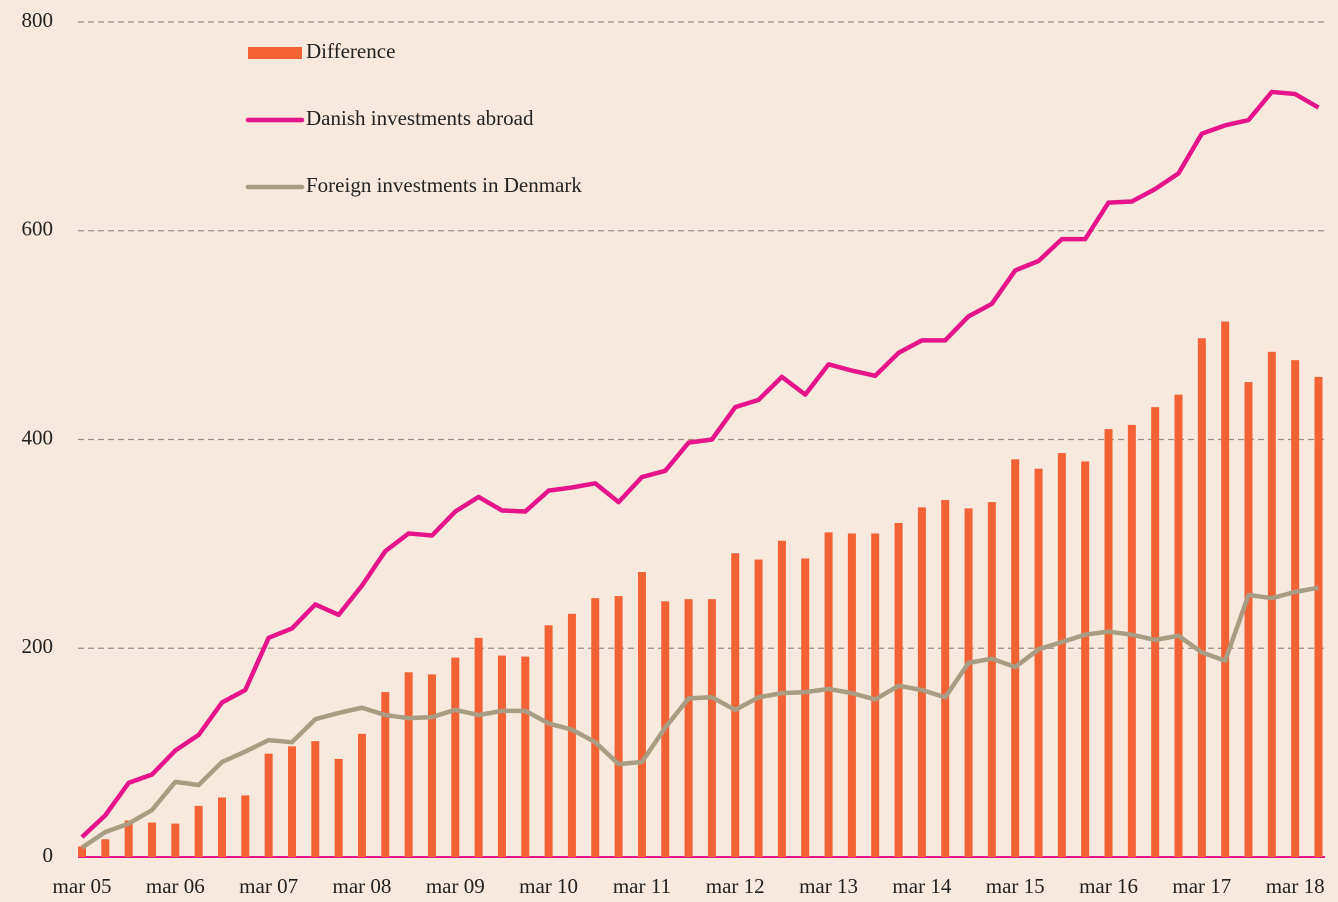 The height and width of the screenshot is (902, 1338). Describe the element at coordinates (350, 51) in the screenshot. I see `legend-label: Difference` at that location.